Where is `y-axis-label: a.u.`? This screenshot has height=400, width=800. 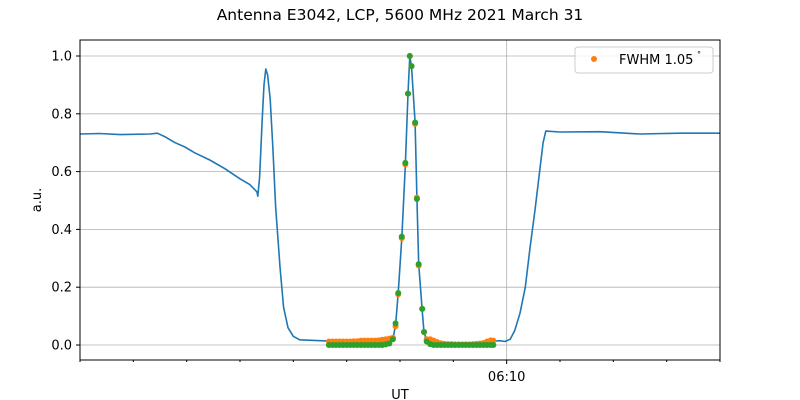 y-axis-label: a.u. is located at coordinates (37, 200).